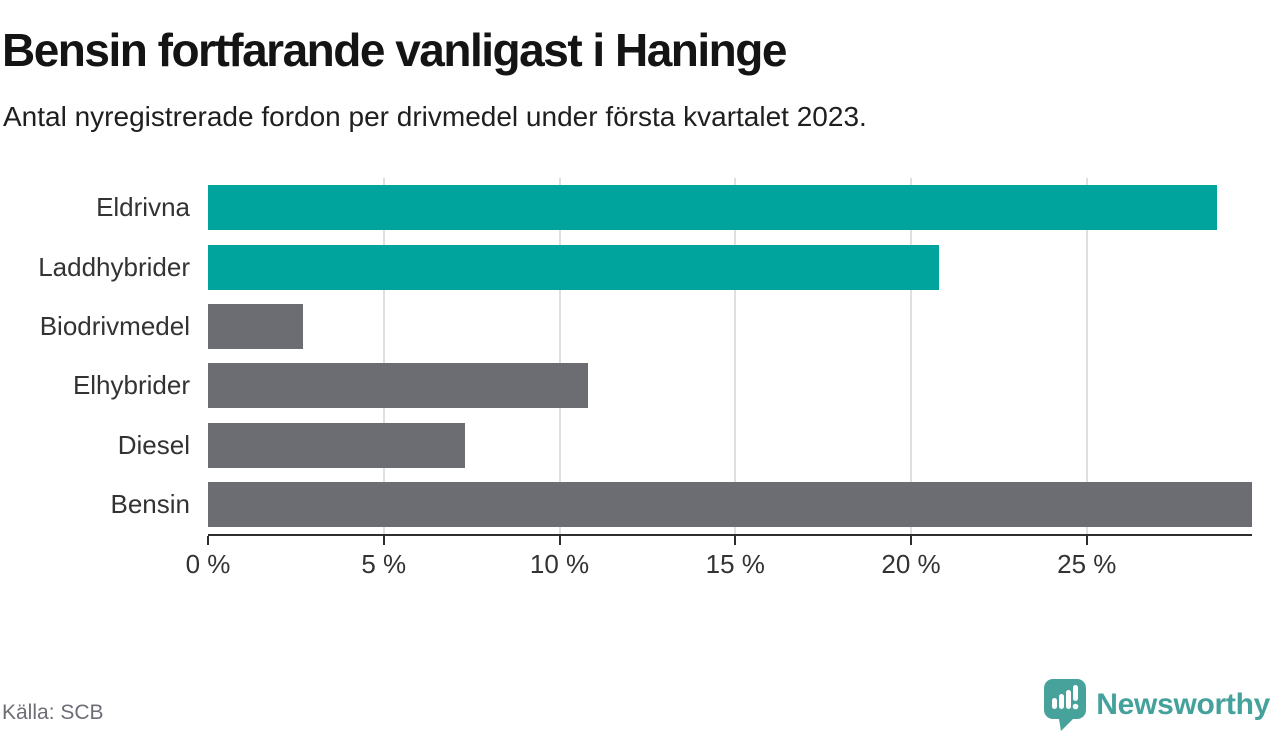 The image size is (1280, 747). I want to click on chart-row-laddhybrider: Laddhybrider, so click(626, 267).